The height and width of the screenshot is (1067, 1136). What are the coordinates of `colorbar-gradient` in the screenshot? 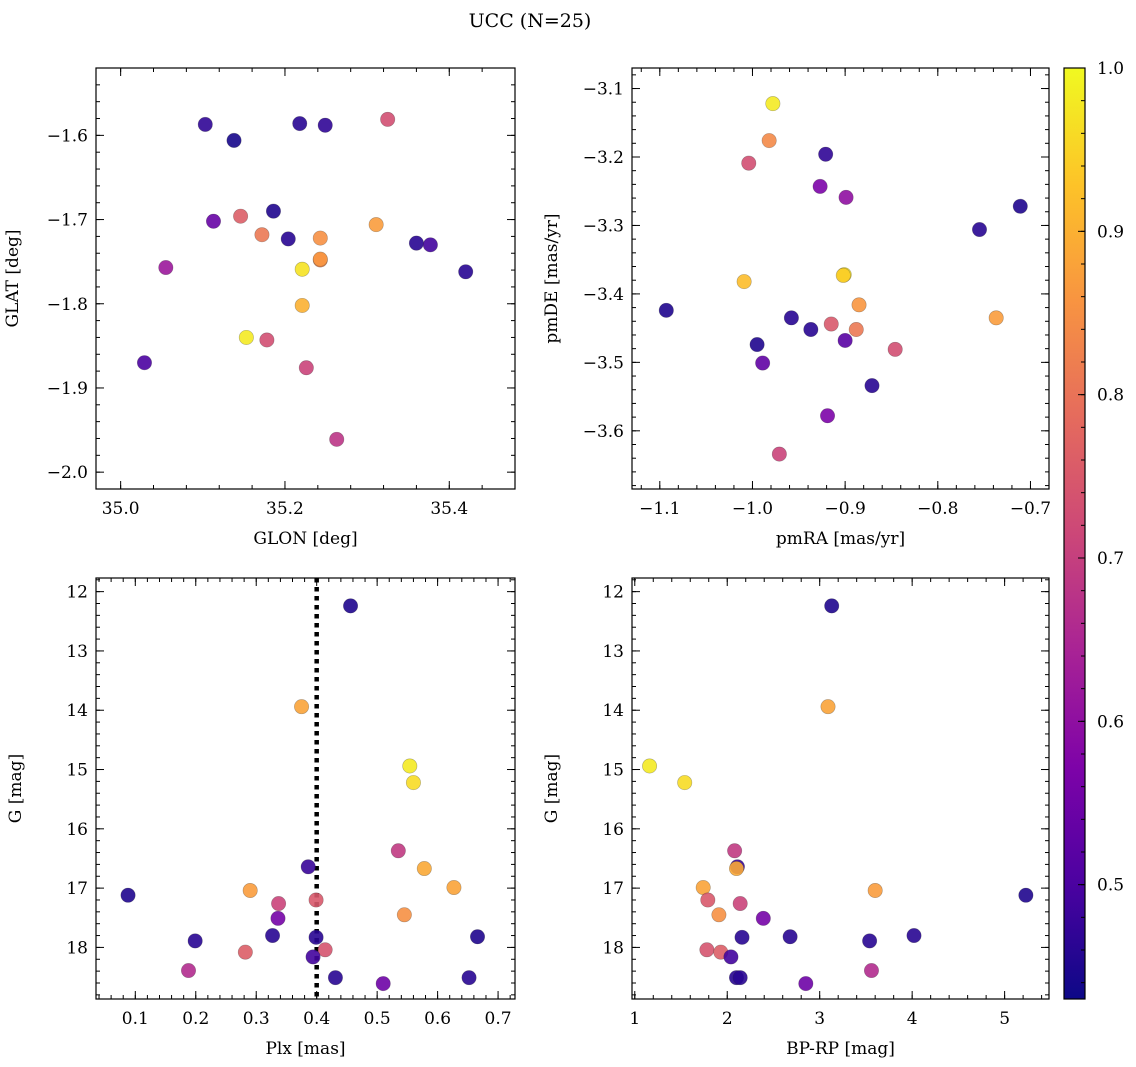 It's located at (1074, 533).